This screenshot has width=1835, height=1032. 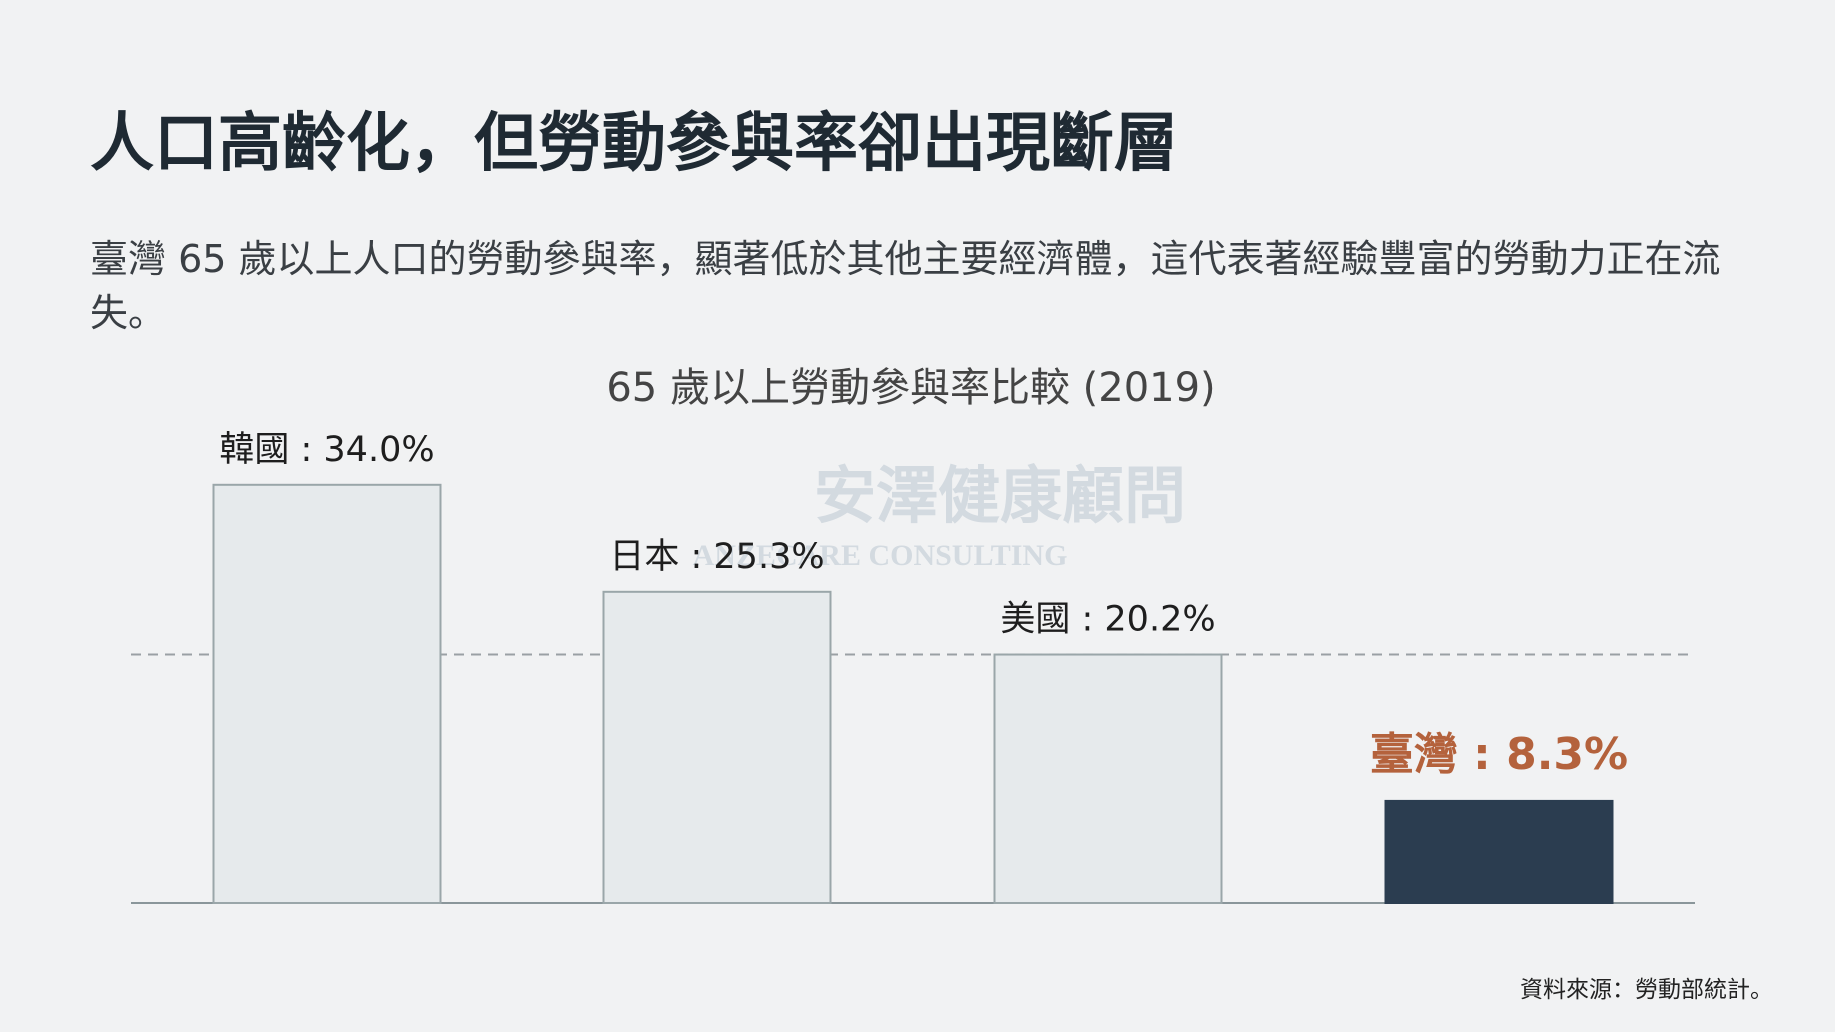 I want to click on data-label: 韓國 : 34.0%, so click(x=326, y=450).